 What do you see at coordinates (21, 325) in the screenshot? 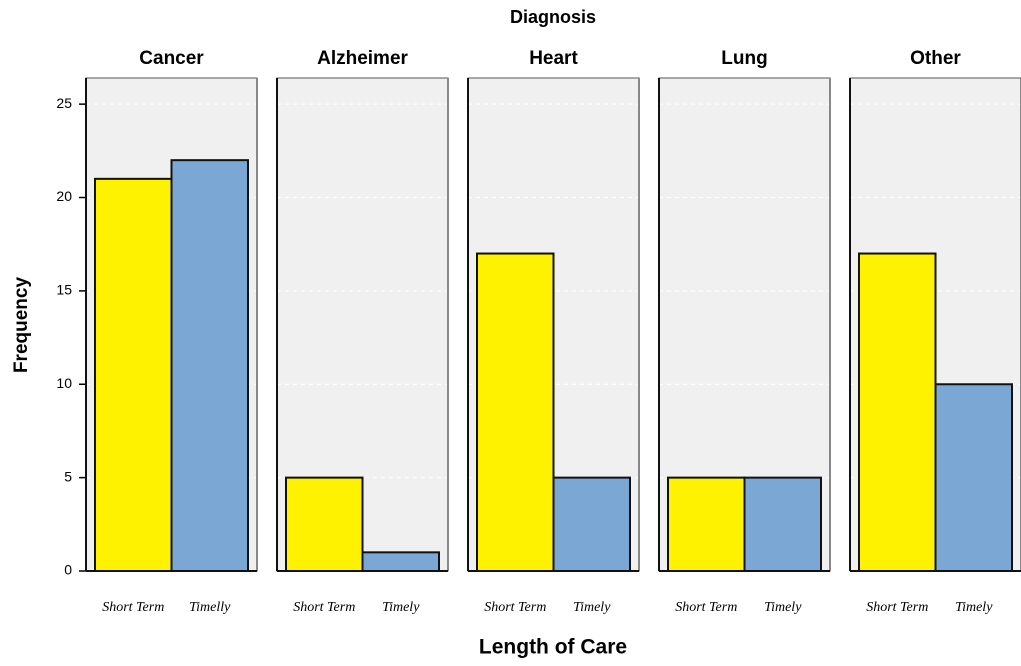
I see `y-axis-label: Frequency` at bounding box center [21, 325].